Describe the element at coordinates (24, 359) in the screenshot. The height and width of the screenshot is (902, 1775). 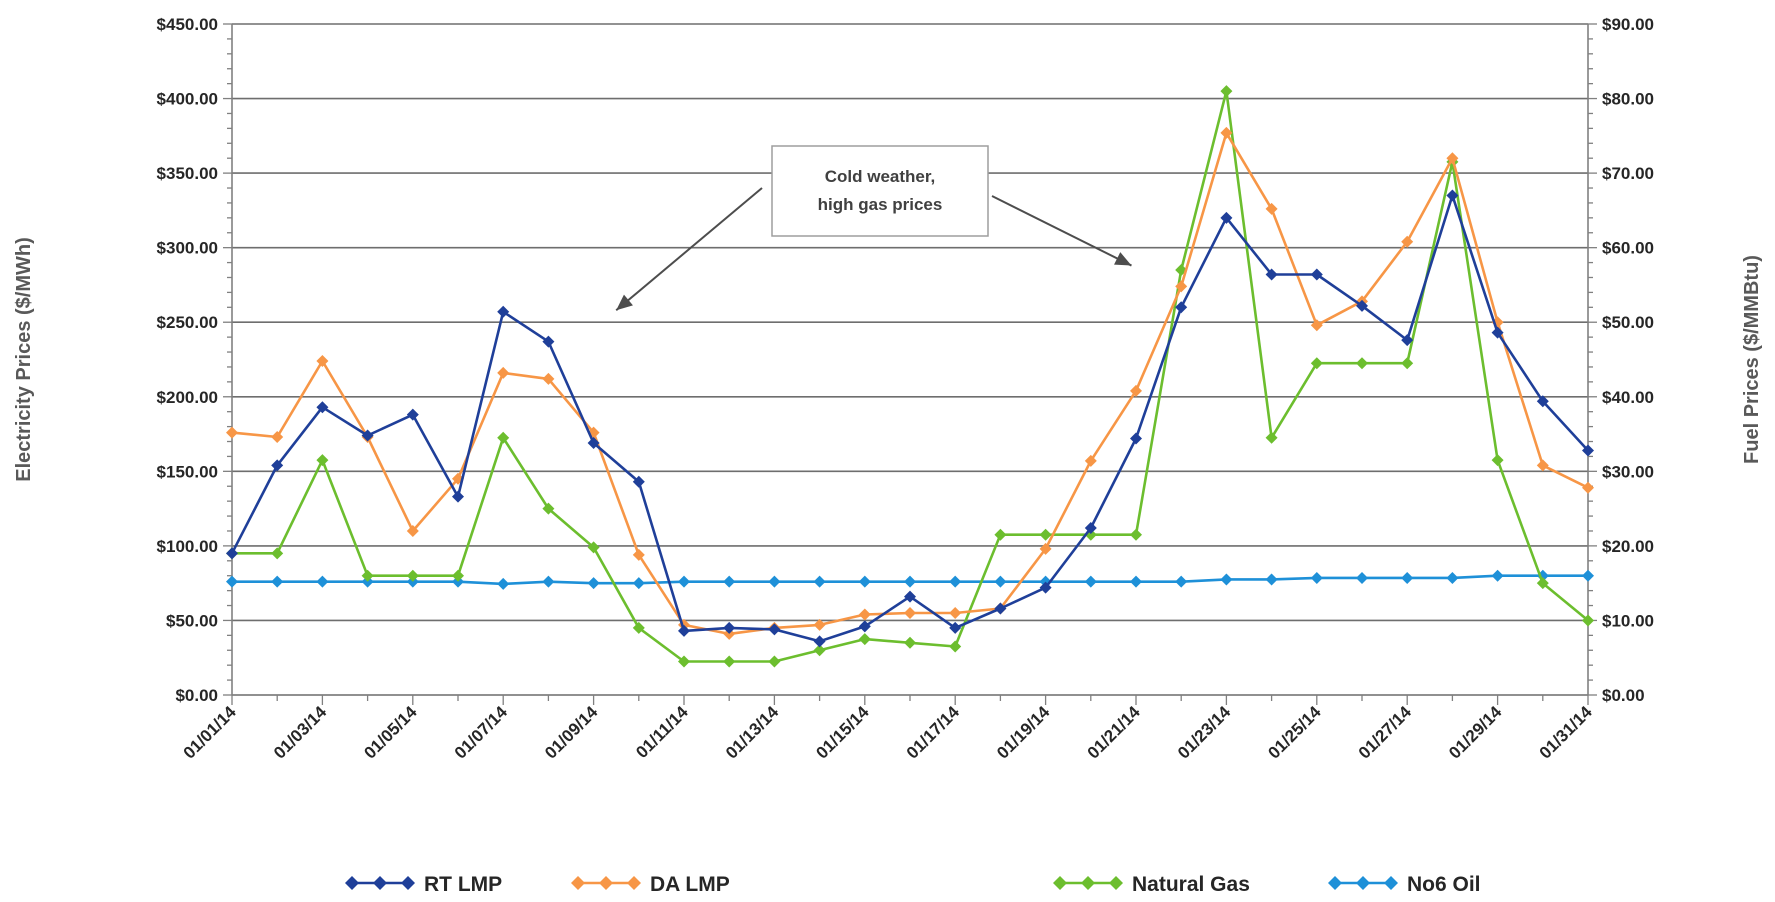
I see `y-axis-title: Electricity Prices ($/MWh)` at that location.